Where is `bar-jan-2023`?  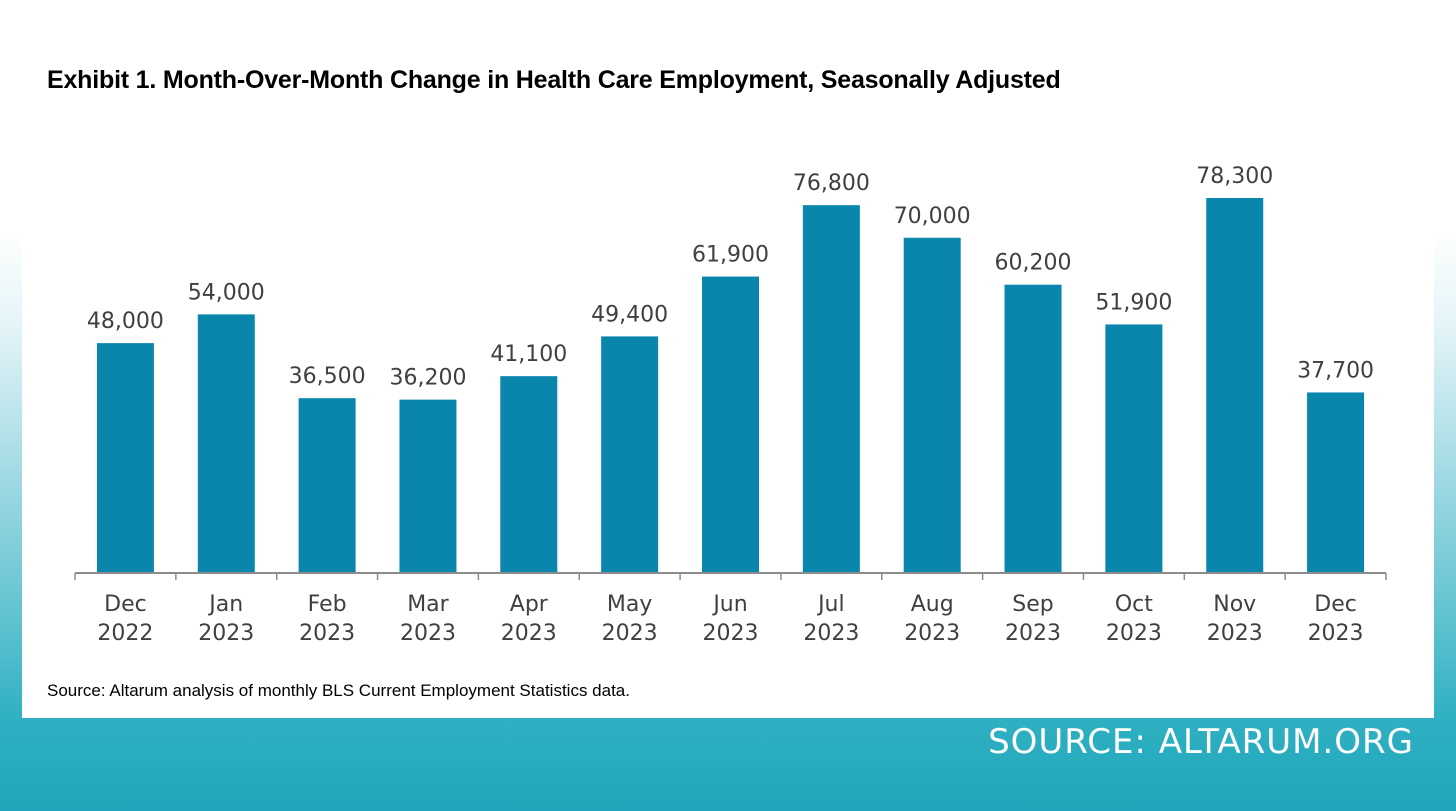
bar-jan-2023 is located at coordinates (226, 443).